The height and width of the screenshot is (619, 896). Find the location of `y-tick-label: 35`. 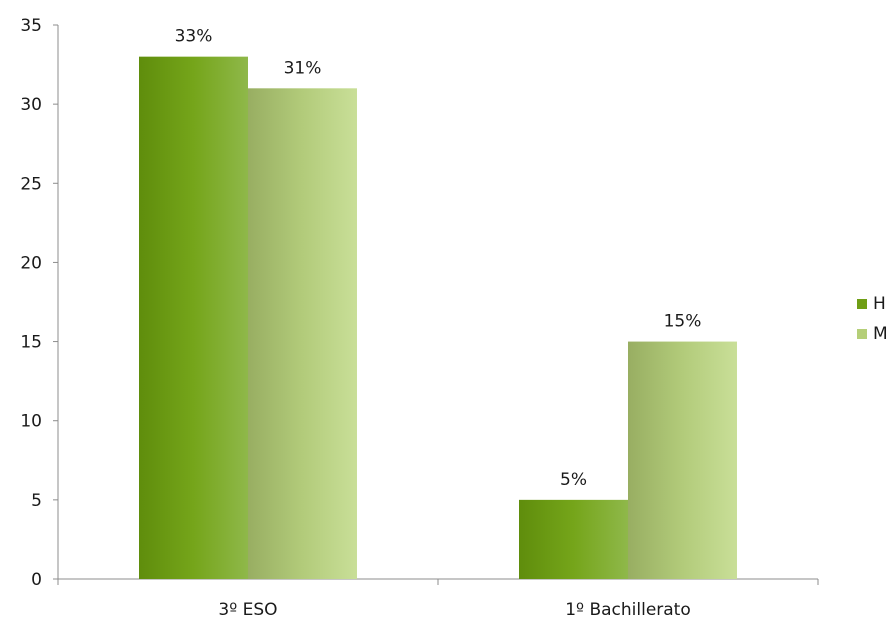

y-tick-label: 35 is located at coordinates (31, 26).